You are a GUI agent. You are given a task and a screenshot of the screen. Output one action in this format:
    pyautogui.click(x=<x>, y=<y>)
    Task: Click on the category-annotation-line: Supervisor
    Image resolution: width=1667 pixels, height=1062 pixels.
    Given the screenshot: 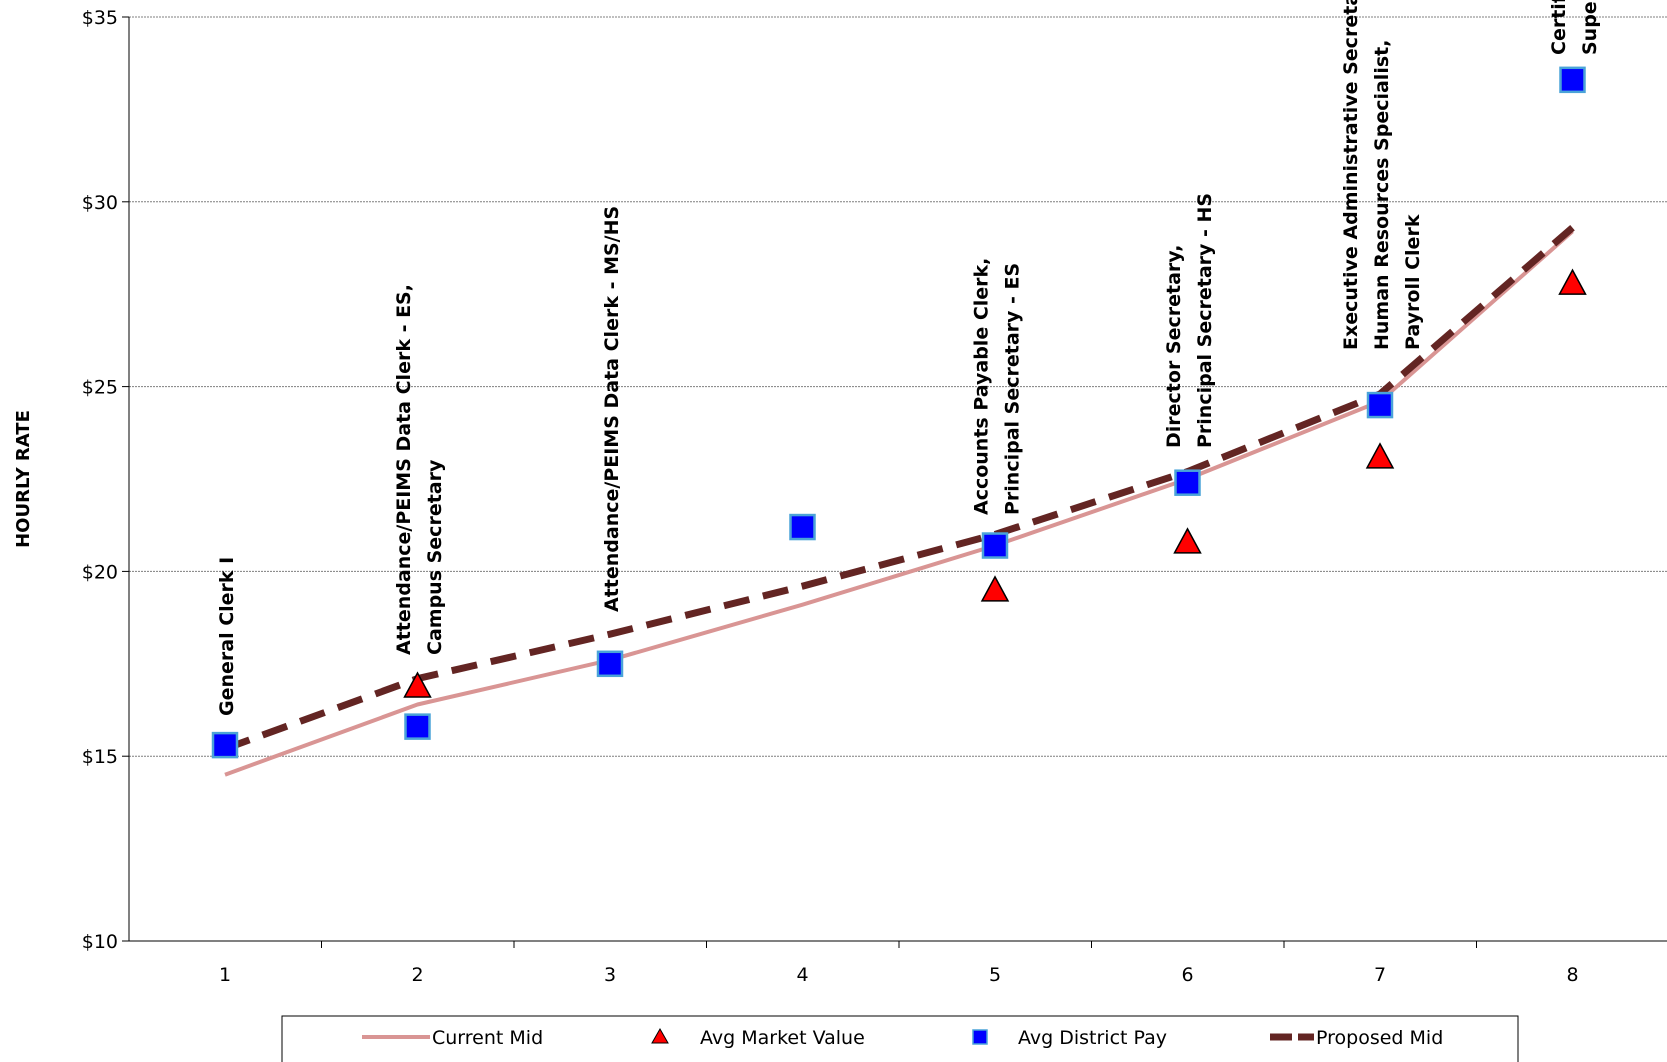 What is the action you would take?
    pyautogui.click(x=1590, y=27)
    